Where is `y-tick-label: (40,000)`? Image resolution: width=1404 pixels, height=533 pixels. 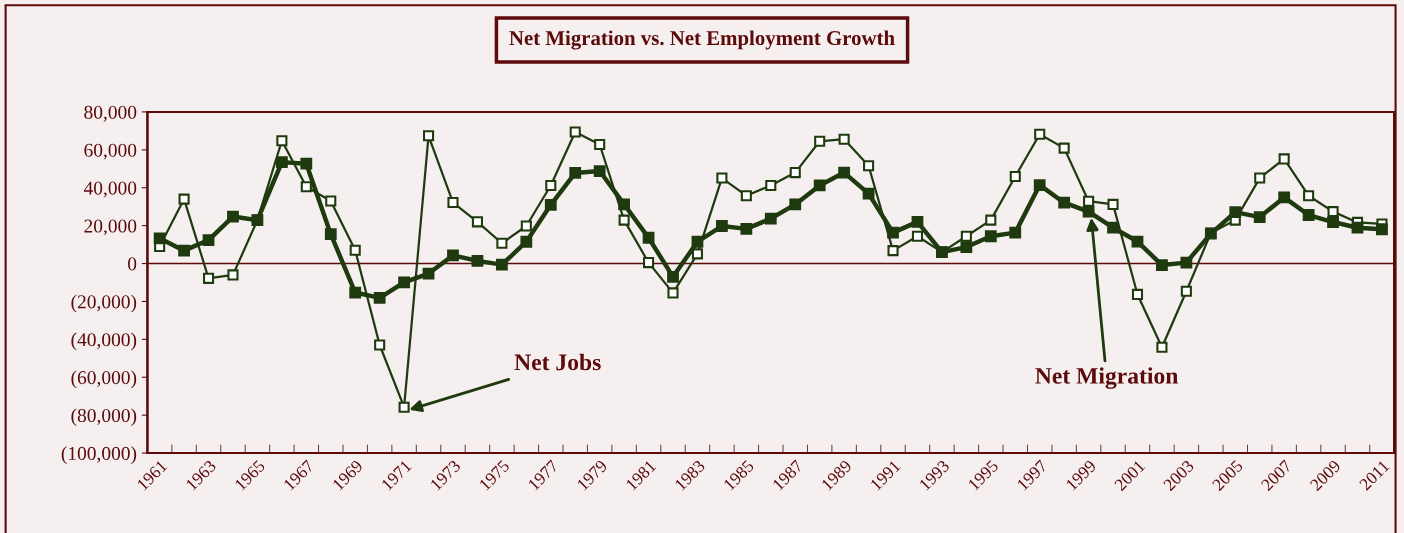 y-tick-label: (40,000) is located at coordinates (104, 341).